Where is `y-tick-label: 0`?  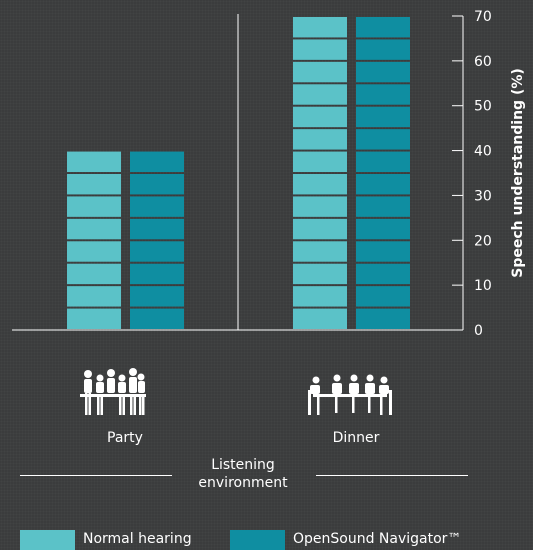
y-tick-label: 0 is located at coordinates (478, 331).